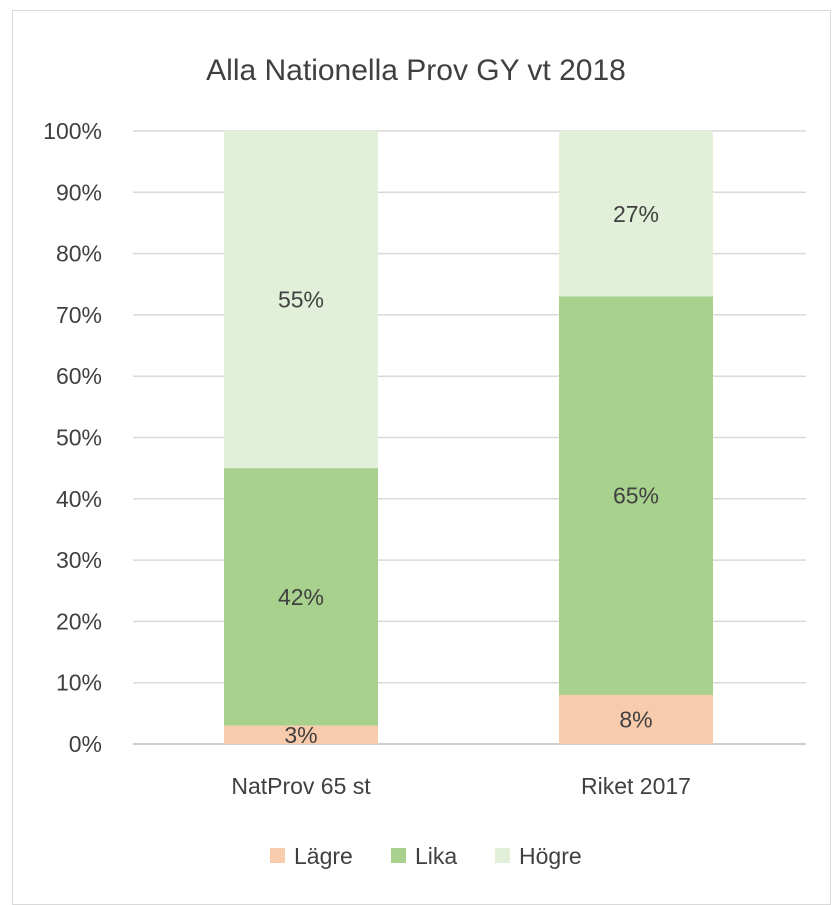 This screenshot has height=905, width=833. I want to click on data-label: 27%, so click(636, 214).